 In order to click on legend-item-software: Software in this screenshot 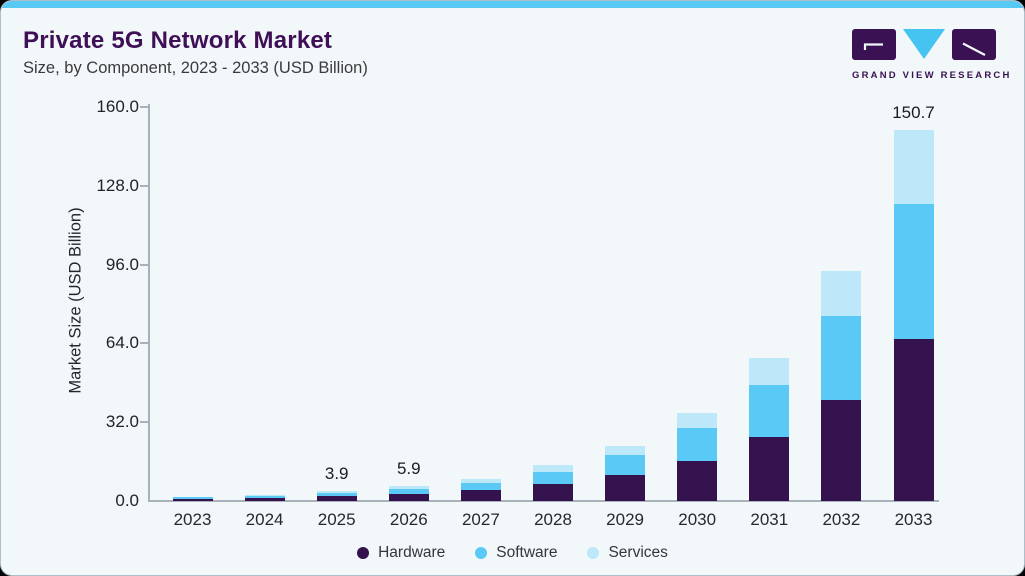, I will do `click(516, 553)`.